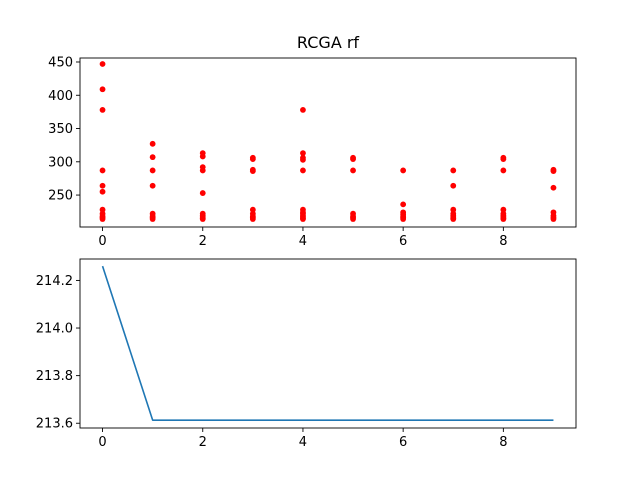 The image size is (640, 480). Describe the element at coordinates (60, 129) in the screenshot. I see `top-y-tick-label: 350` at that location.